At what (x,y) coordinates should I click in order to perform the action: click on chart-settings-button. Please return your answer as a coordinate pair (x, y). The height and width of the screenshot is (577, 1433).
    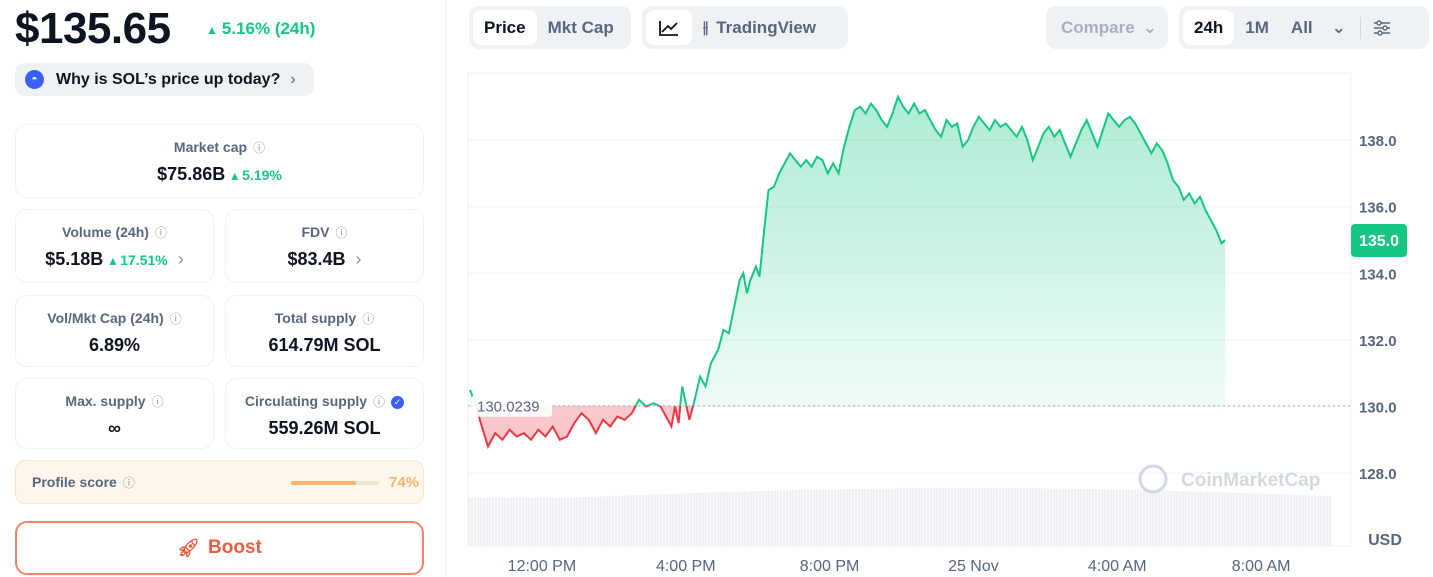
    Looking at the image, I should click on (1382, 27).